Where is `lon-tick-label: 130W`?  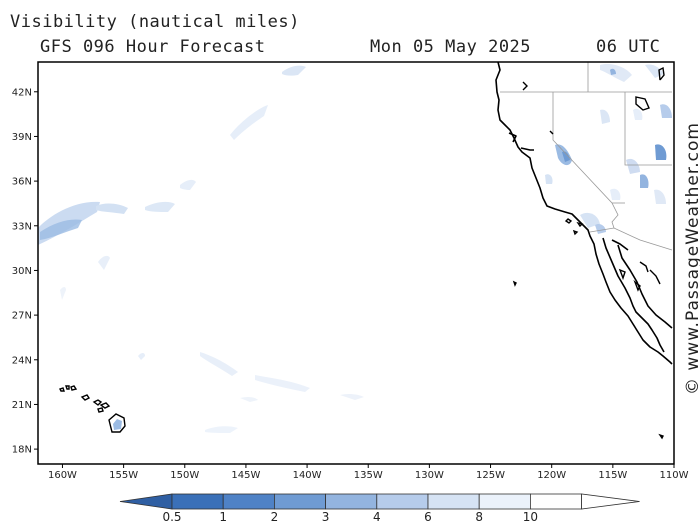 lon-tick-label: 130W is located at coordinates (429, 475).